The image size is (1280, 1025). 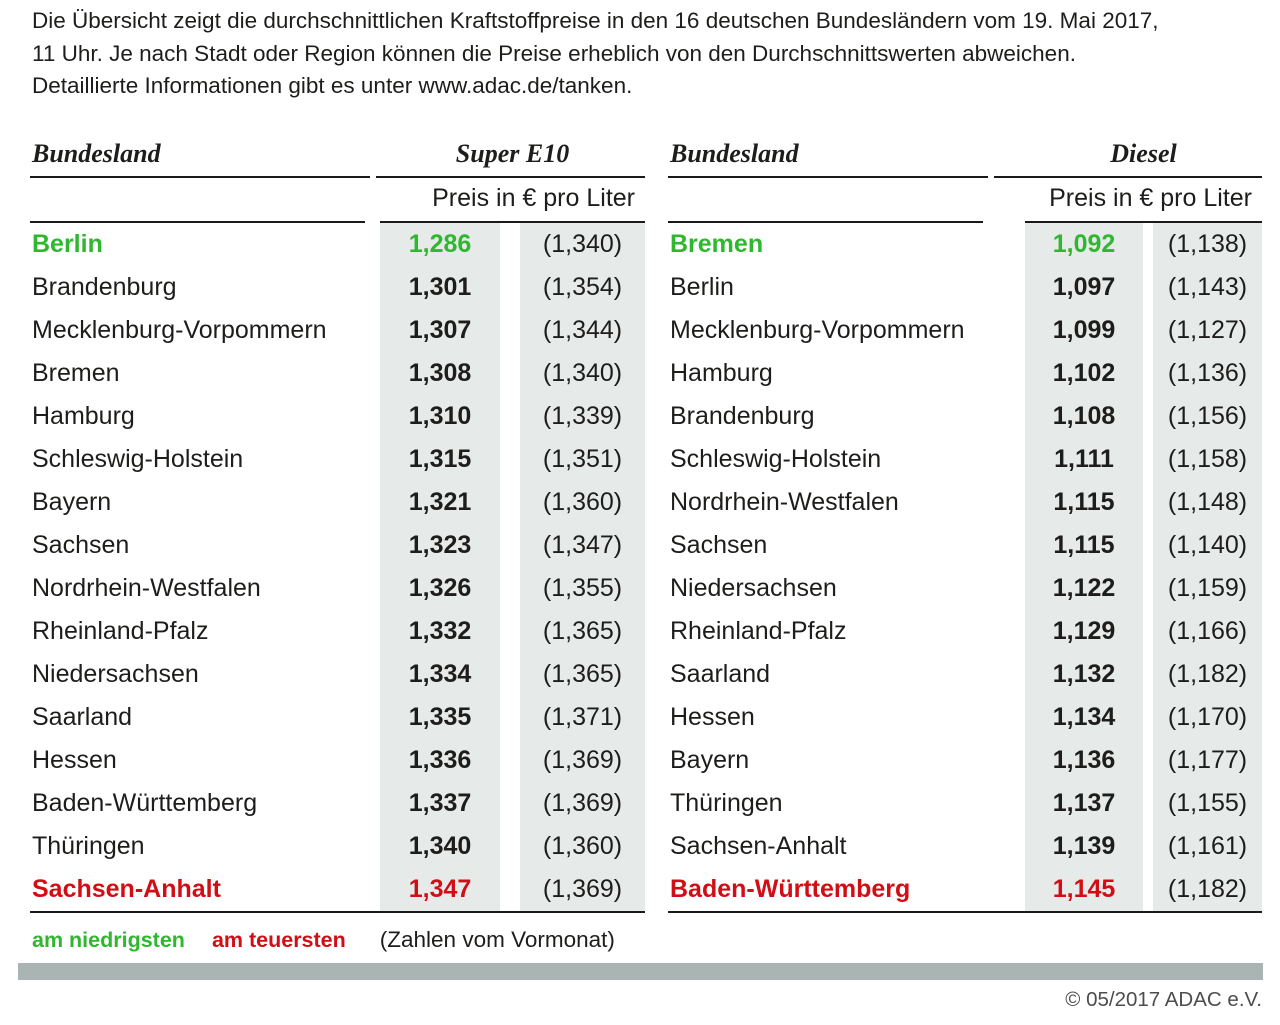 What do you see at coordinates (582, 416) in the screenshot?
I see `previous-month-value: (1,339)` at bounding box center [582, 416].